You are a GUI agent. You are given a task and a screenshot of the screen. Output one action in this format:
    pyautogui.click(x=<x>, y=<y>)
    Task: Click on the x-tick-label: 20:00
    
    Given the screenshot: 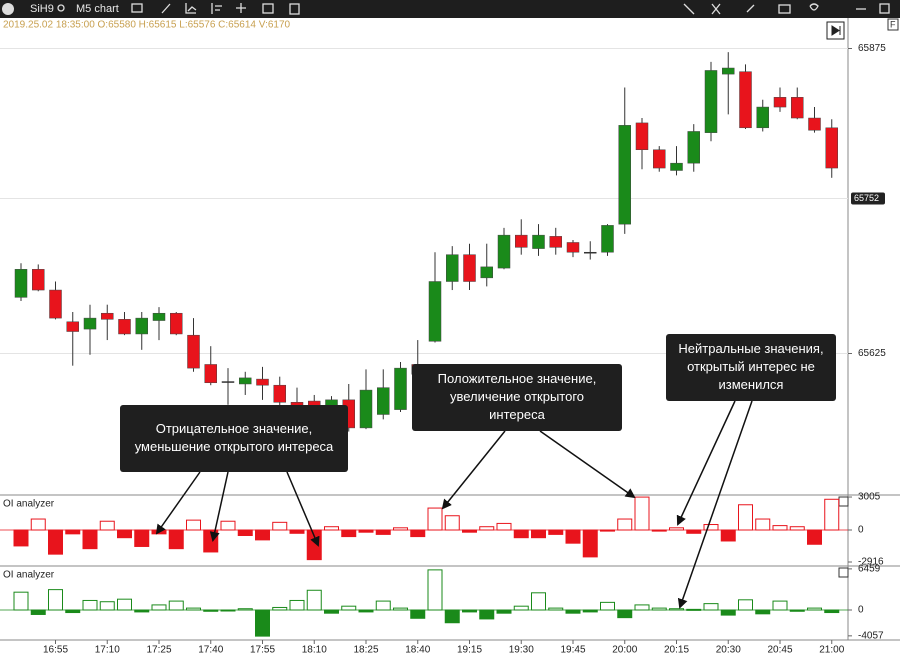 What is the action you would take?
    pyautogui.click(x=624, y=650)
    